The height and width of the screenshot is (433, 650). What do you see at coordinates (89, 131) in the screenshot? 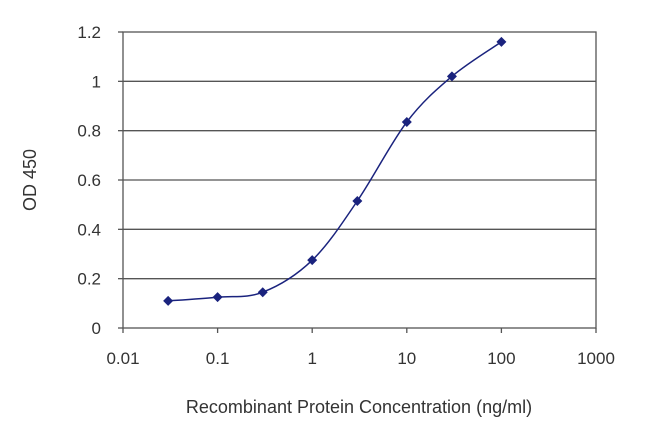
I see `y-tick-label: 0.8` at bounding box center [89, 131].